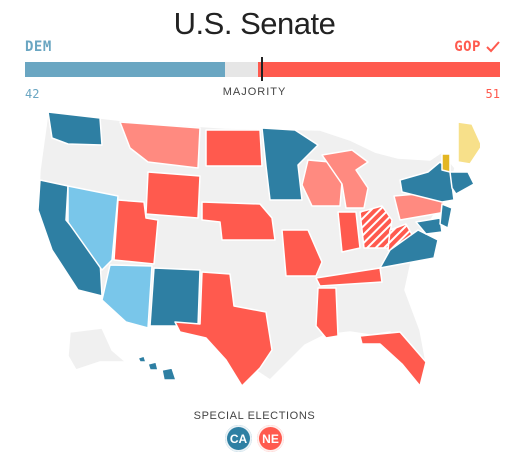 The height and width of the screenshot is (462, 509). I want to click on state-virginia, so click(409, 249).